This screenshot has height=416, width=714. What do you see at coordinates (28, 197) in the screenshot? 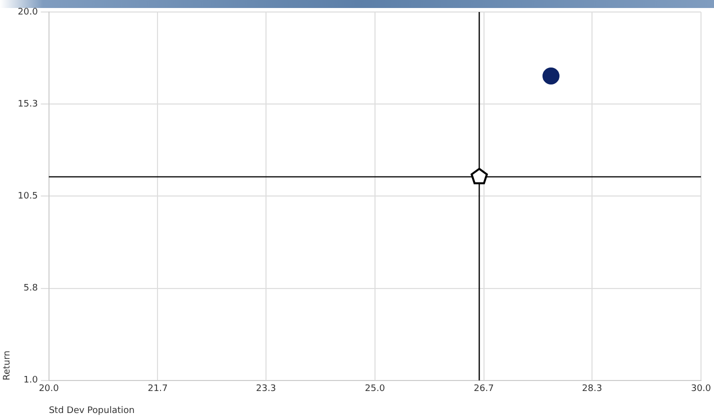
I see `y-tick-label: 10.5` at bounding box center [28, 197].